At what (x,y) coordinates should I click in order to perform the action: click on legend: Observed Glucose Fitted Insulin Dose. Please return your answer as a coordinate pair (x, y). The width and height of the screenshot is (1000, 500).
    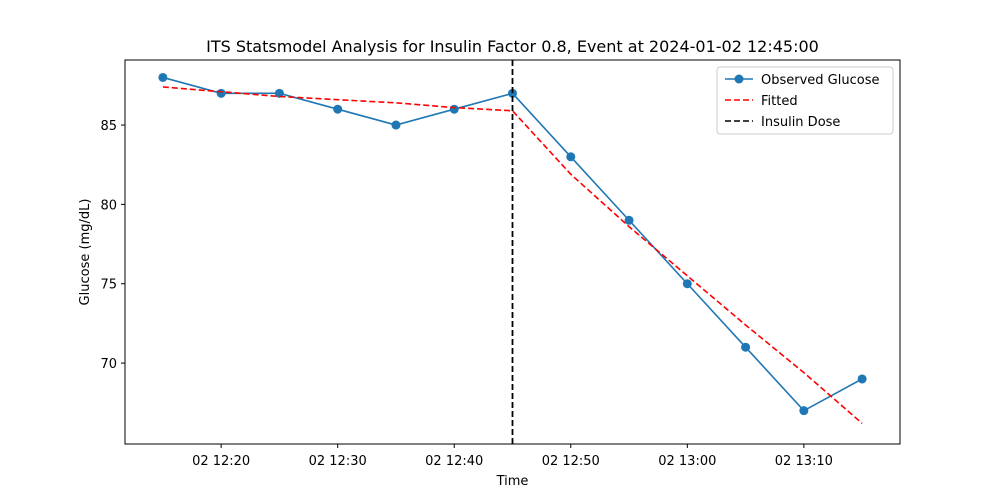
    Looking at the image, I should click on (805, 100).